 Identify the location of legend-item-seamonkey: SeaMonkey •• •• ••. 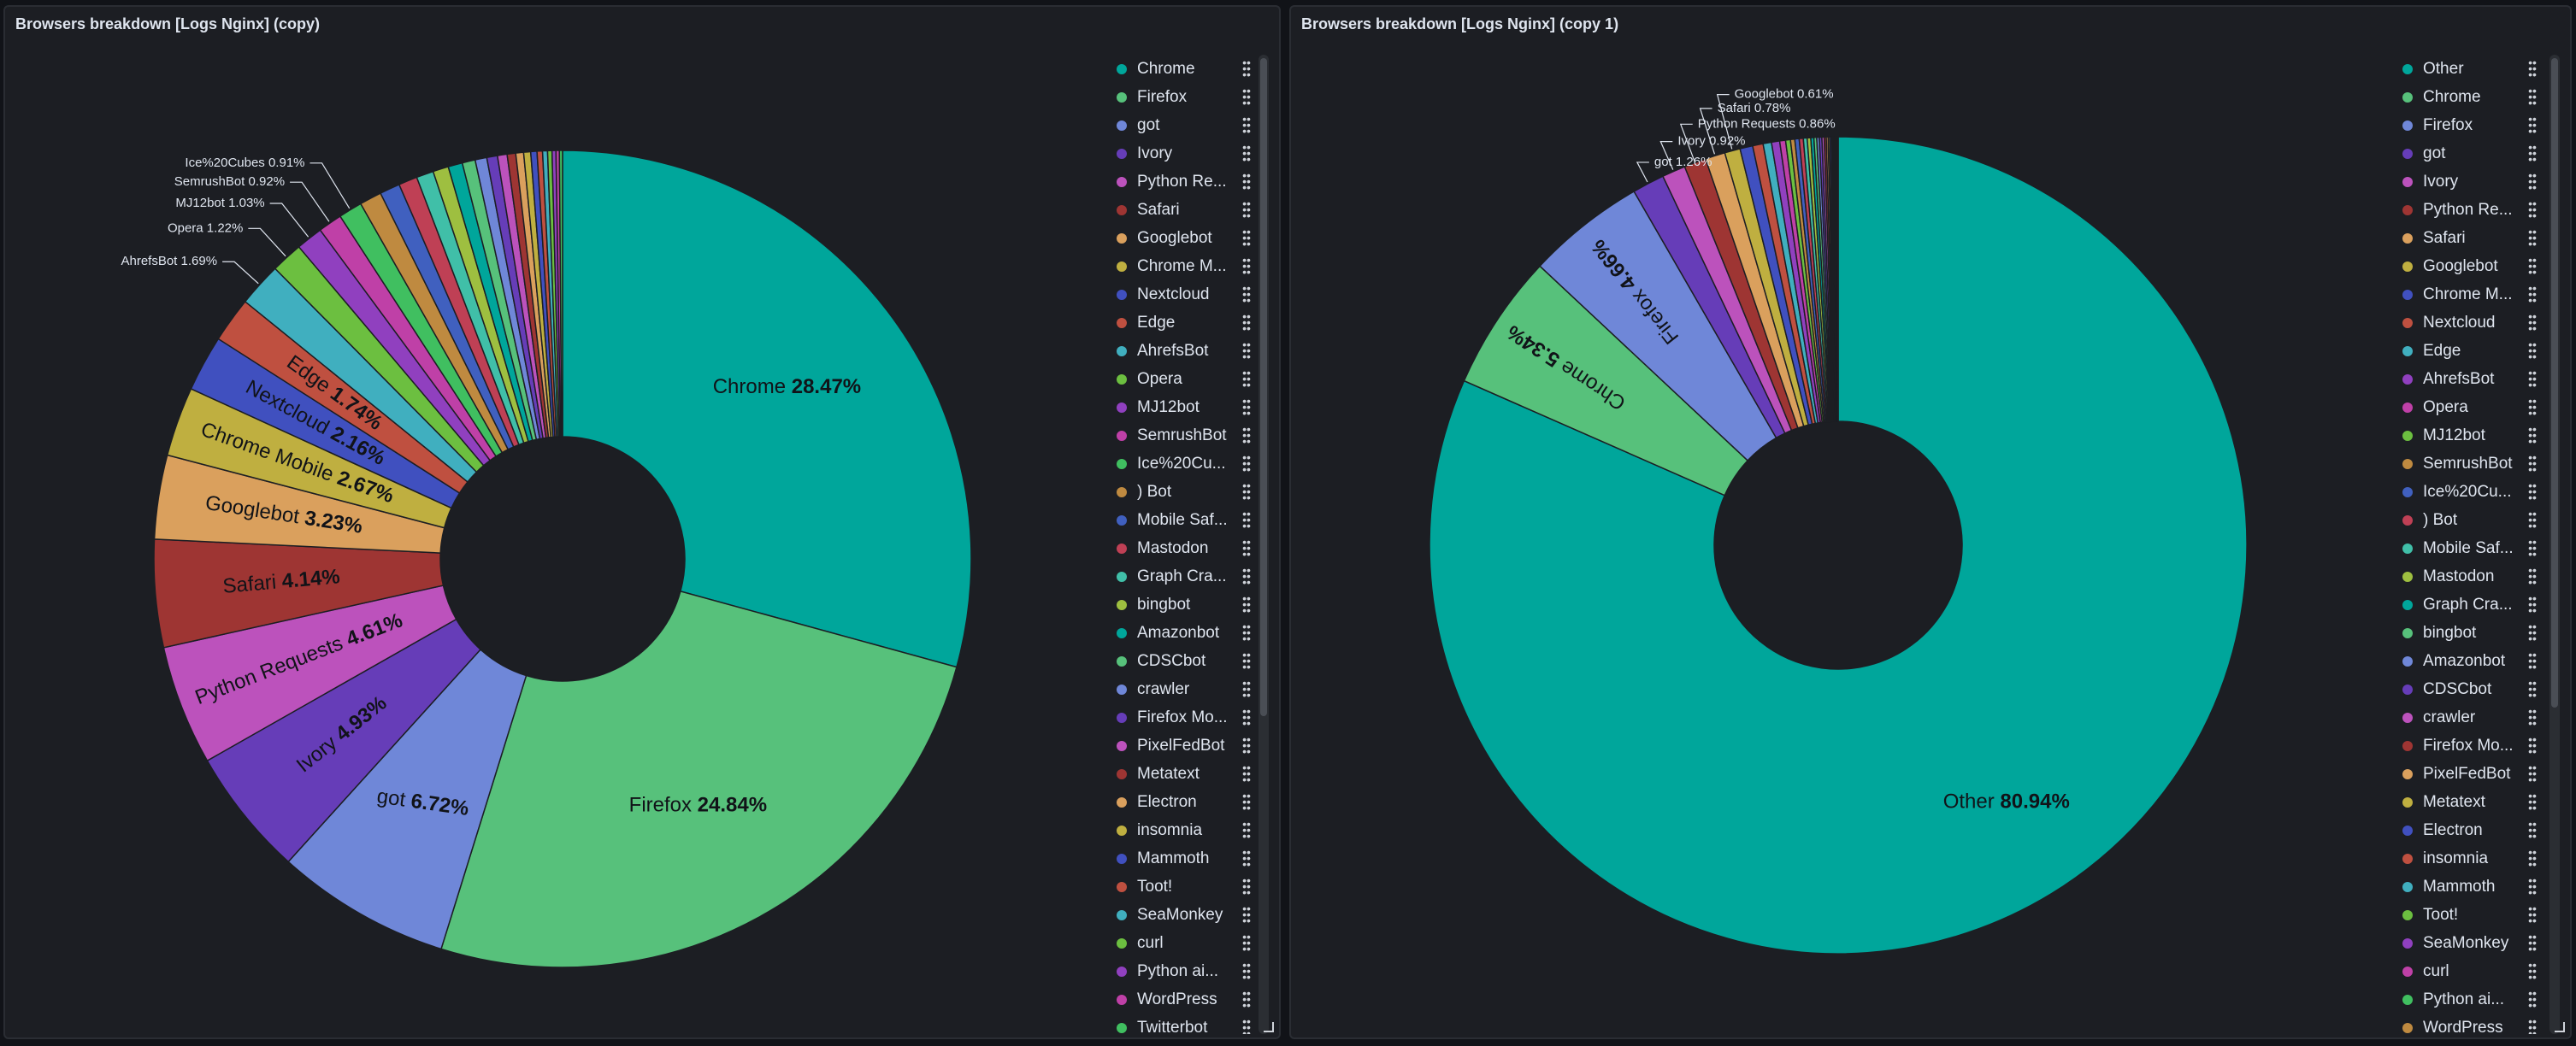
(2475, 943).